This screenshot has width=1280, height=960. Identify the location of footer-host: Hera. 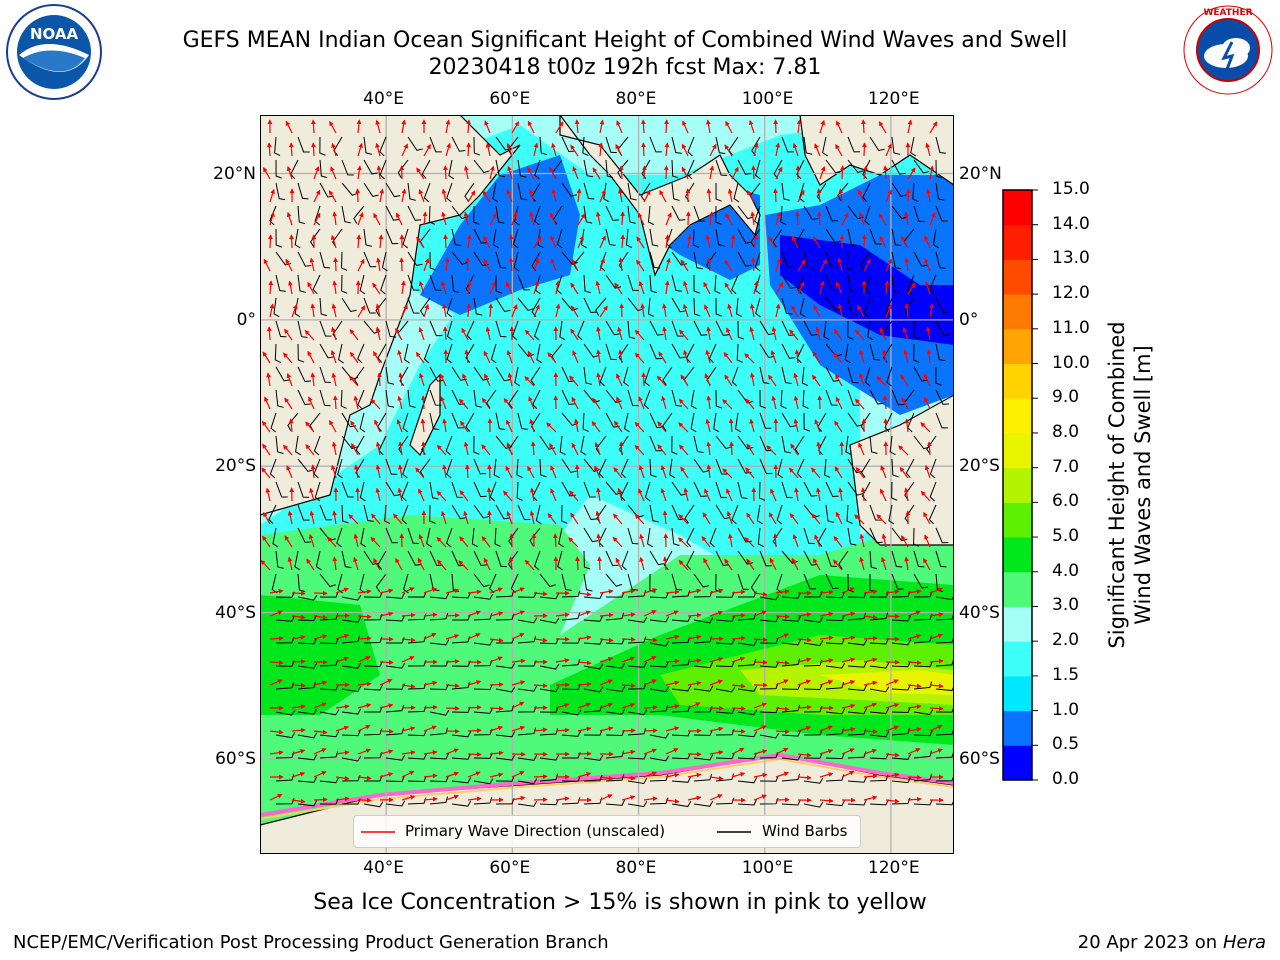
(1244, 942).